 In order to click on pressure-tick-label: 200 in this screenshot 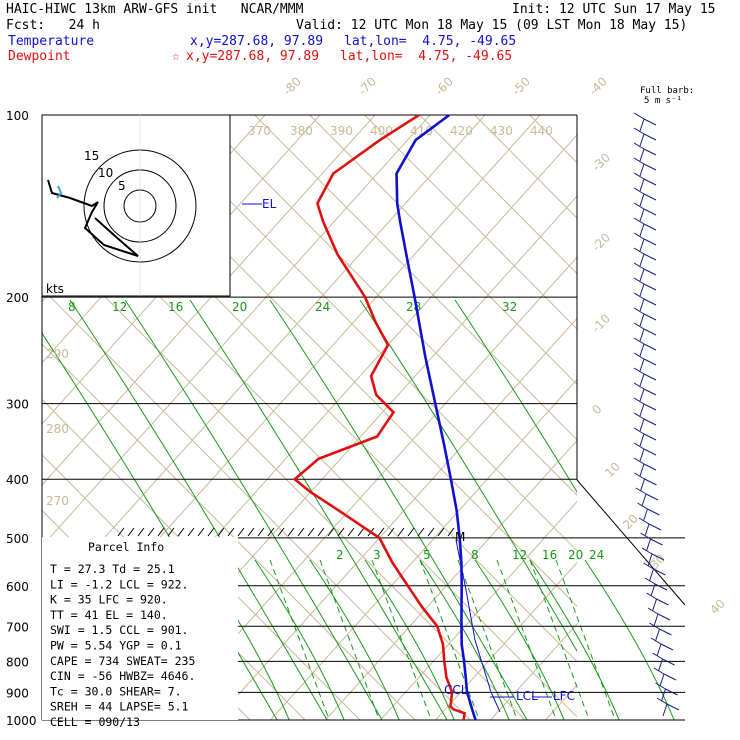, I will do `click(17, 298)`.